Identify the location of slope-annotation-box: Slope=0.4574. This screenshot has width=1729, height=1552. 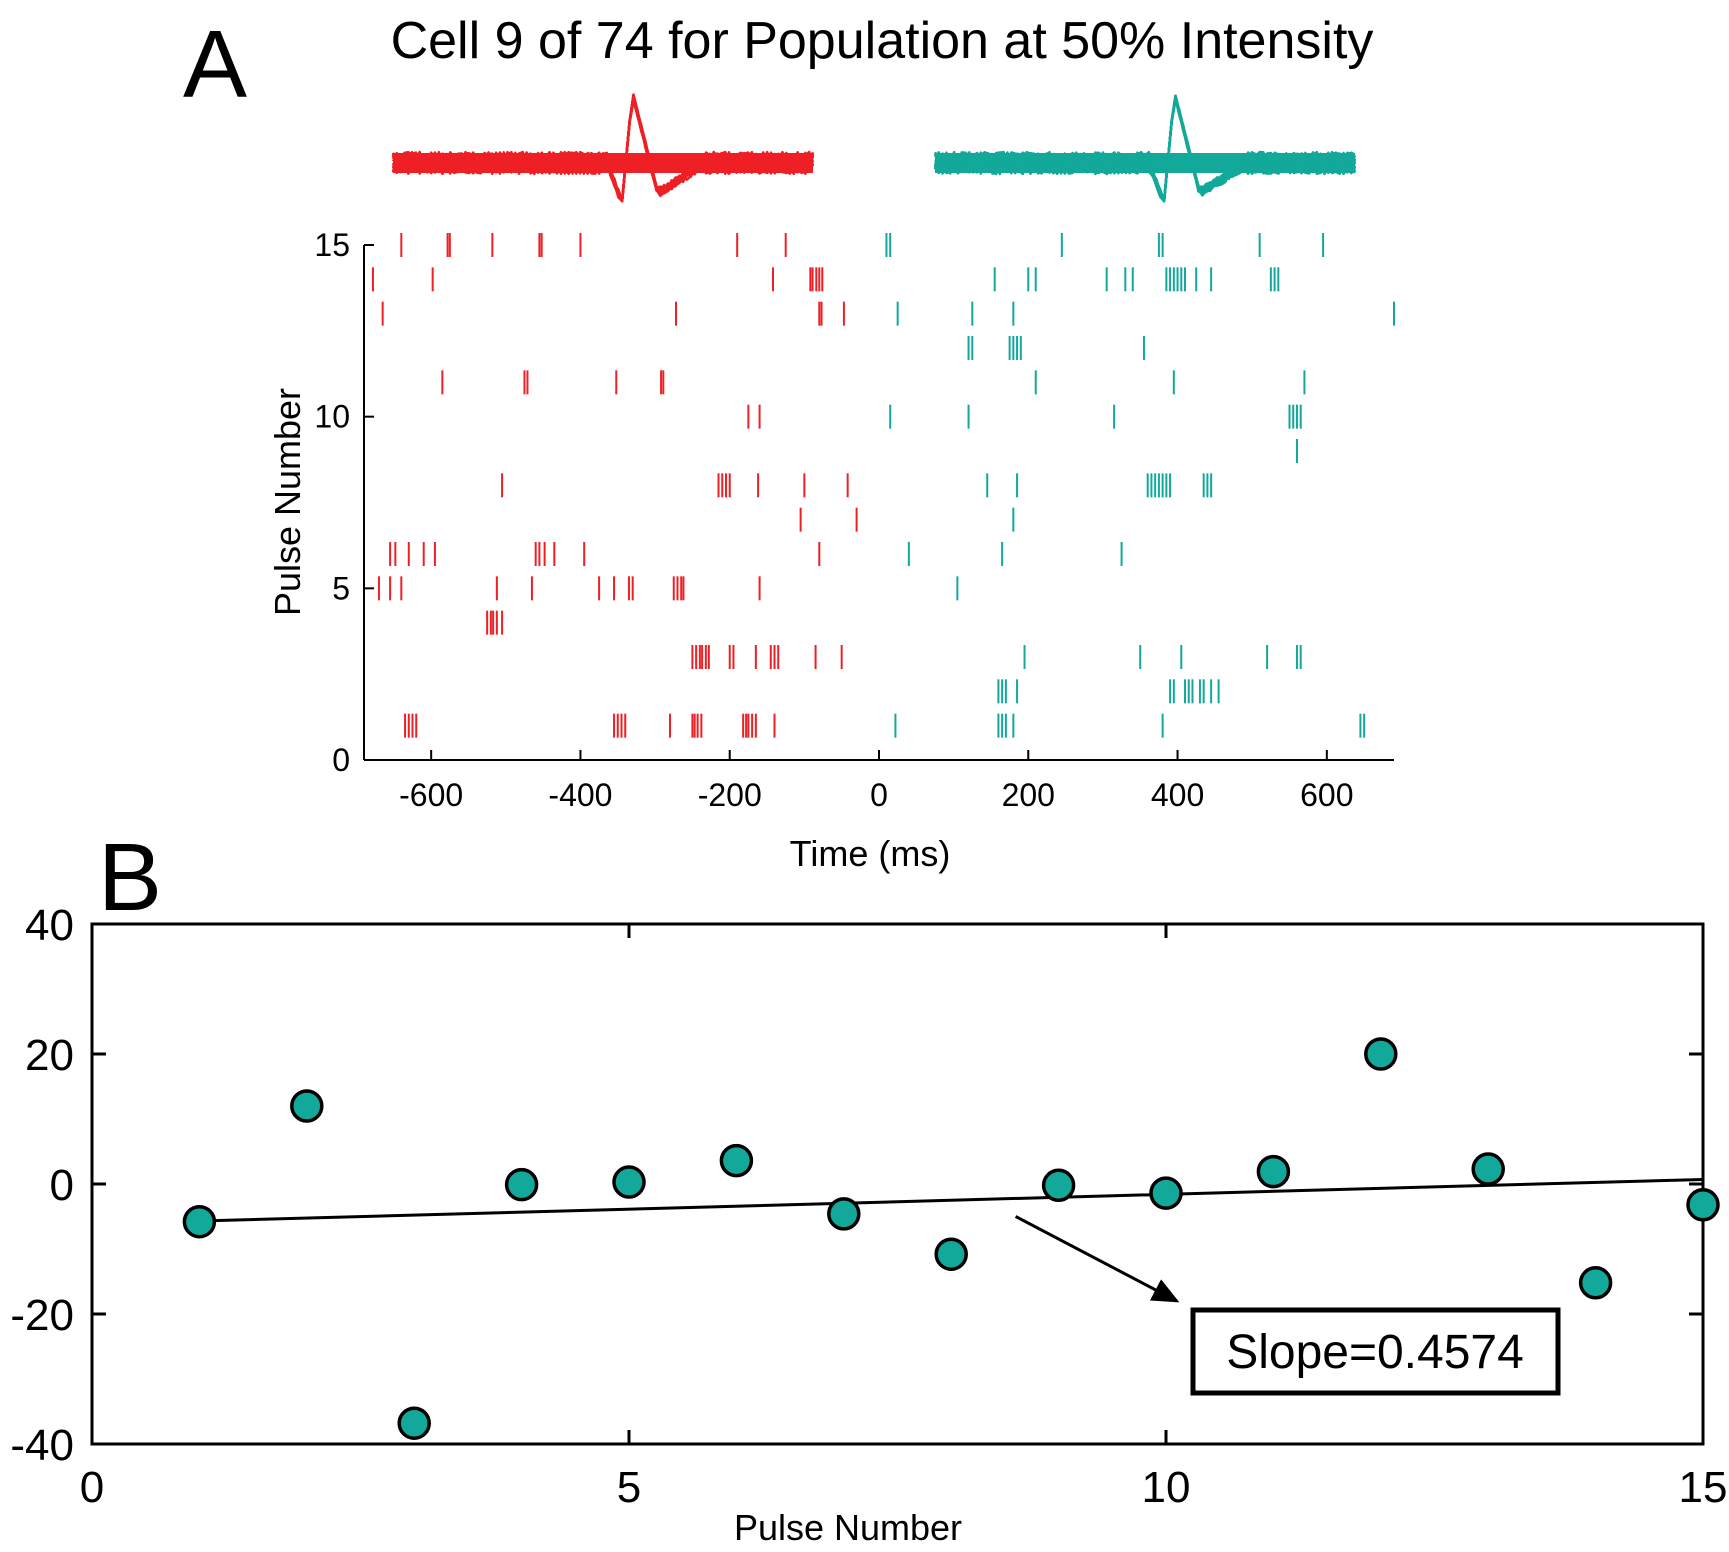
(1375, 1351).